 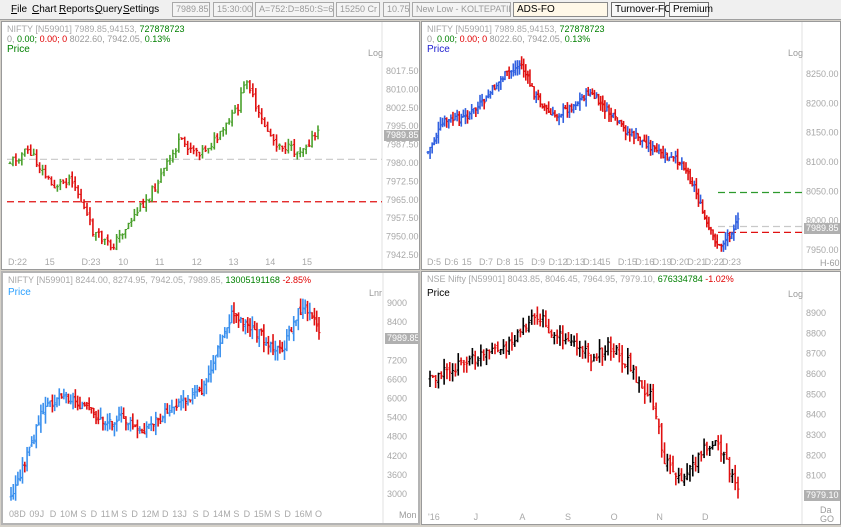 I want to click on menu-query: Query, so click(x=109, y=9).